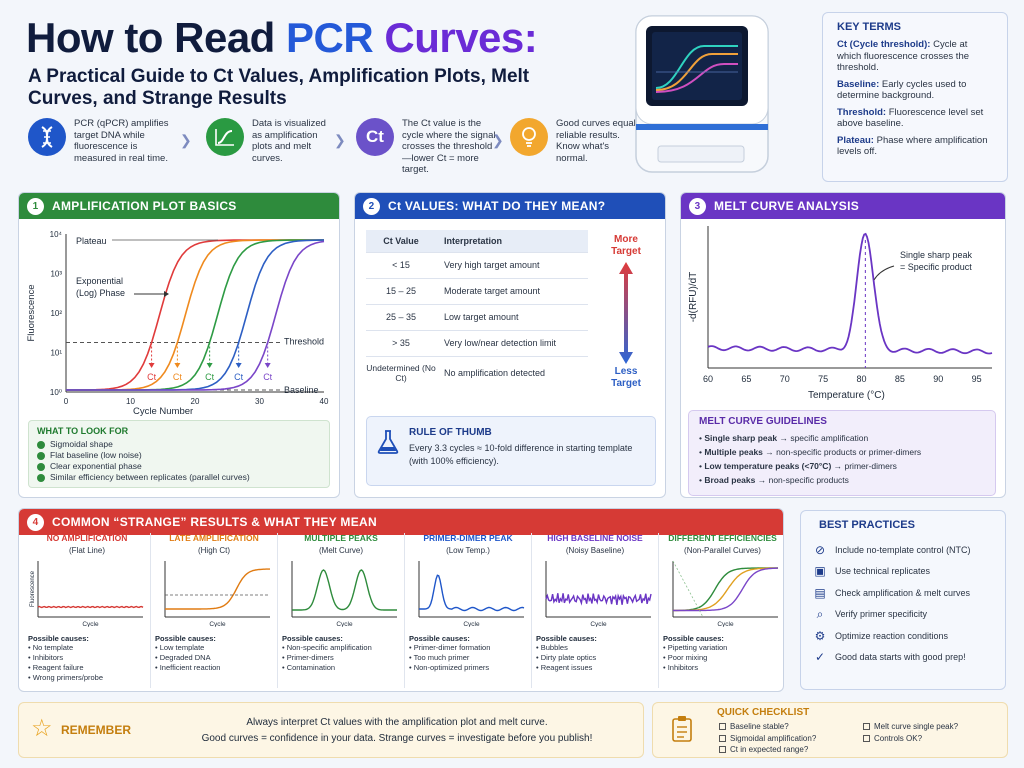 Image resolution: width=1024 pixels, height=768 pixels. I want to click on exponential-label: Exponential (Log) Phase, so click(100, 287).